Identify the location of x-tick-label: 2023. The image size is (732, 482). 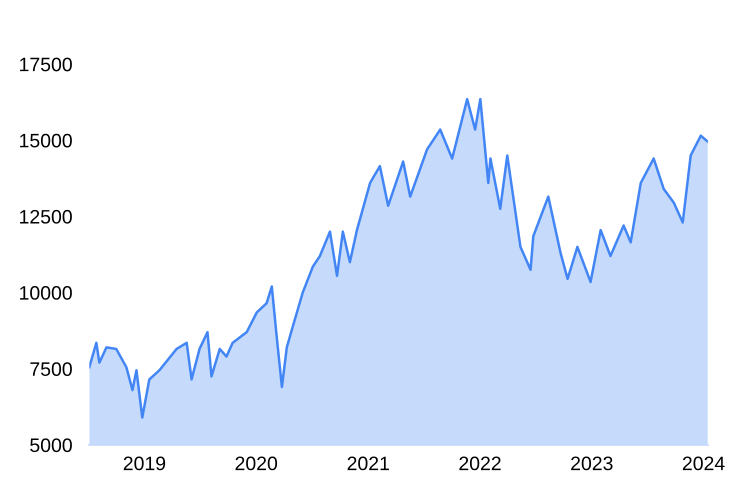
(592, 463).